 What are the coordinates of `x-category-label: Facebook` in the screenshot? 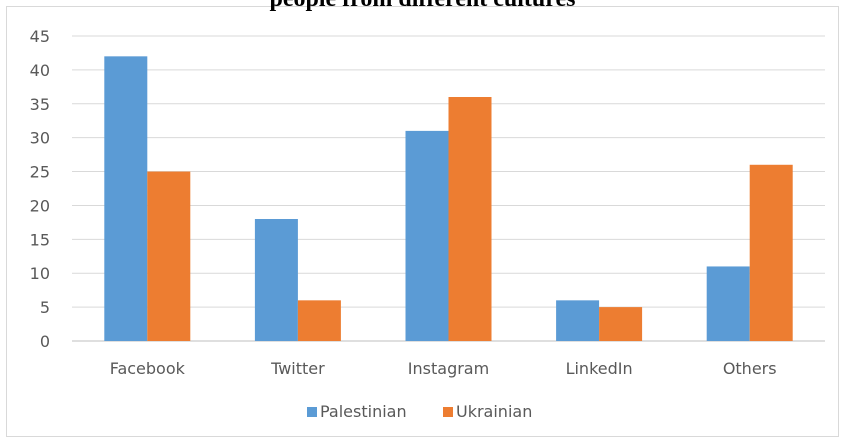 It's located at (148, 368).